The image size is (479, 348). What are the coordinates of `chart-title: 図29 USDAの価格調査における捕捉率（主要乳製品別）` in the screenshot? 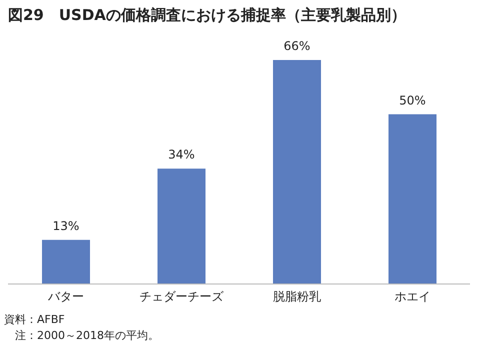 It's located at (207, 15).